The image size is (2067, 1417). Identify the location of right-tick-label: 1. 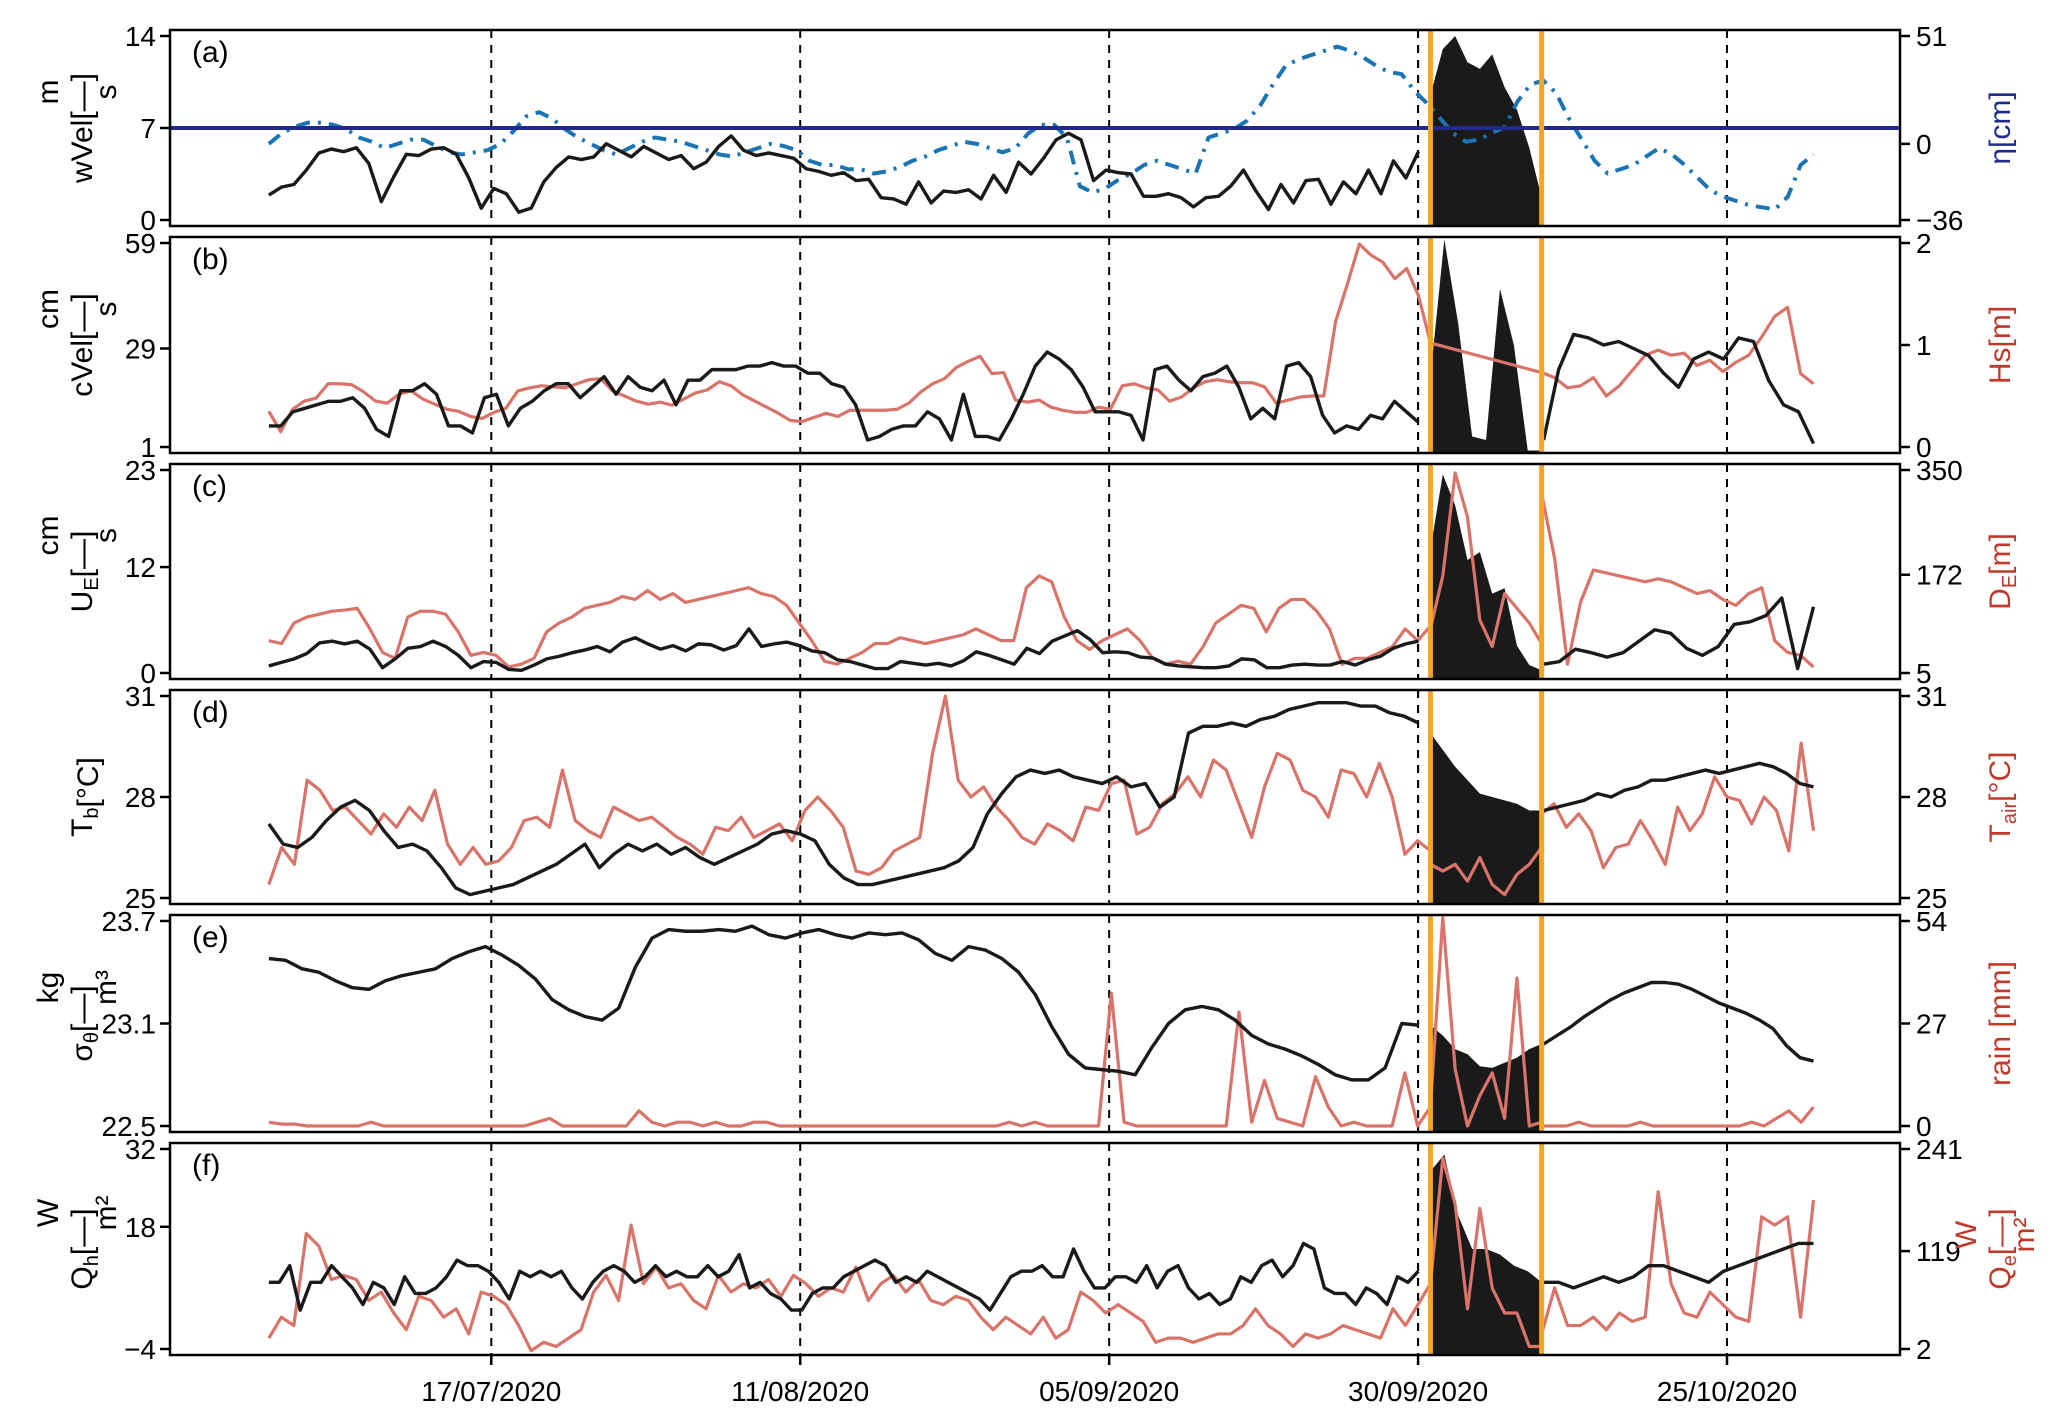
(1924, 345).